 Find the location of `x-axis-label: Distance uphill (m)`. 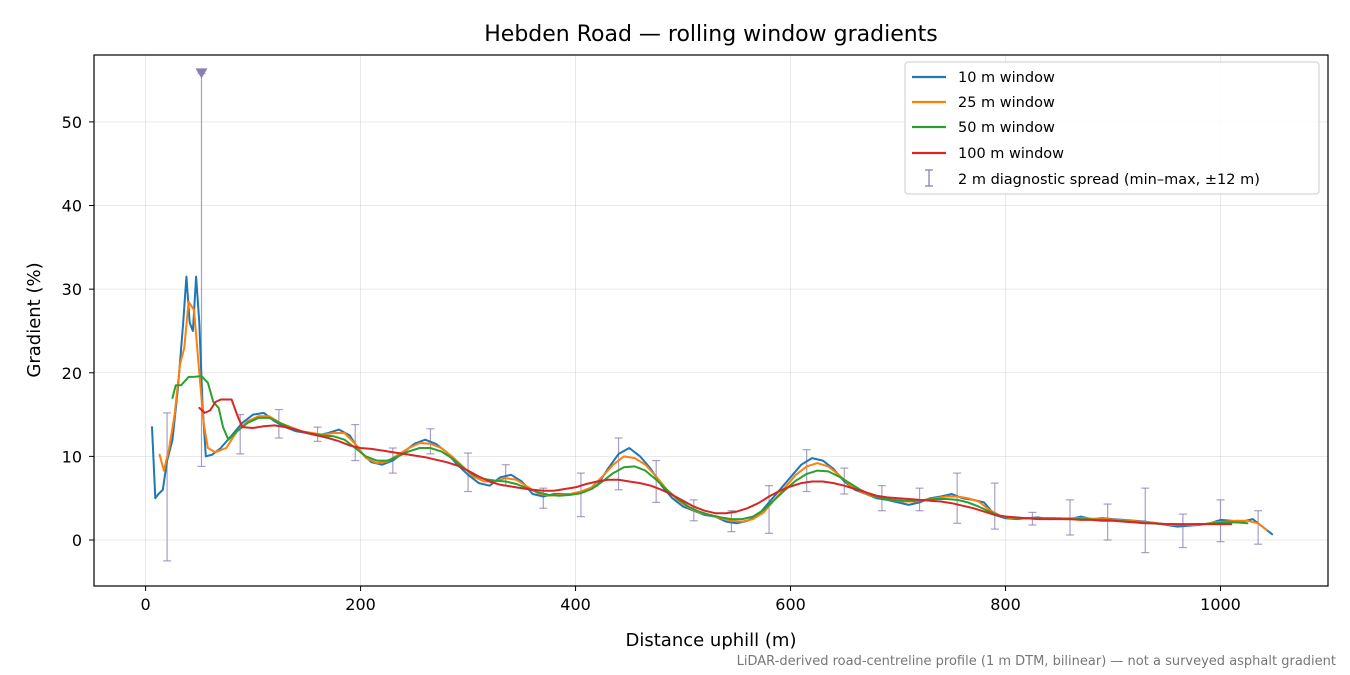

x-axis-label: Distance uphill (m) is located at coordinates (711, 640).